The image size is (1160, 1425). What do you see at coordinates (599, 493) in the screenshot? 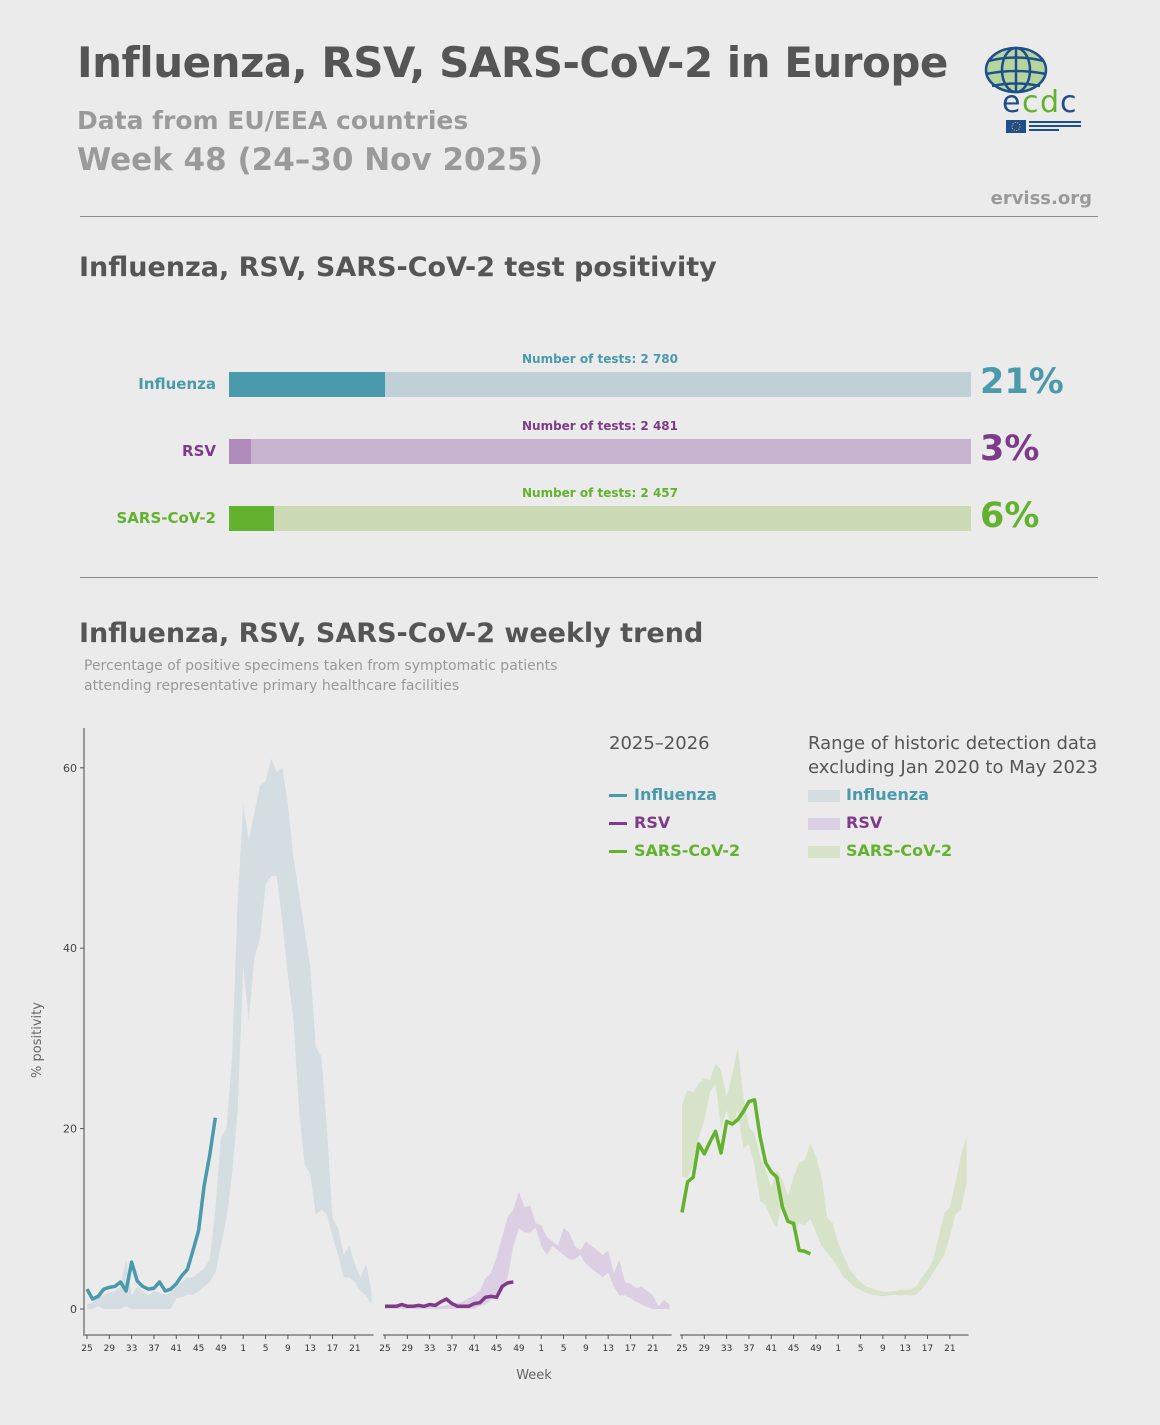
I see `tests-count: Number of tests: 2 457` at bounding box center [599, 493].